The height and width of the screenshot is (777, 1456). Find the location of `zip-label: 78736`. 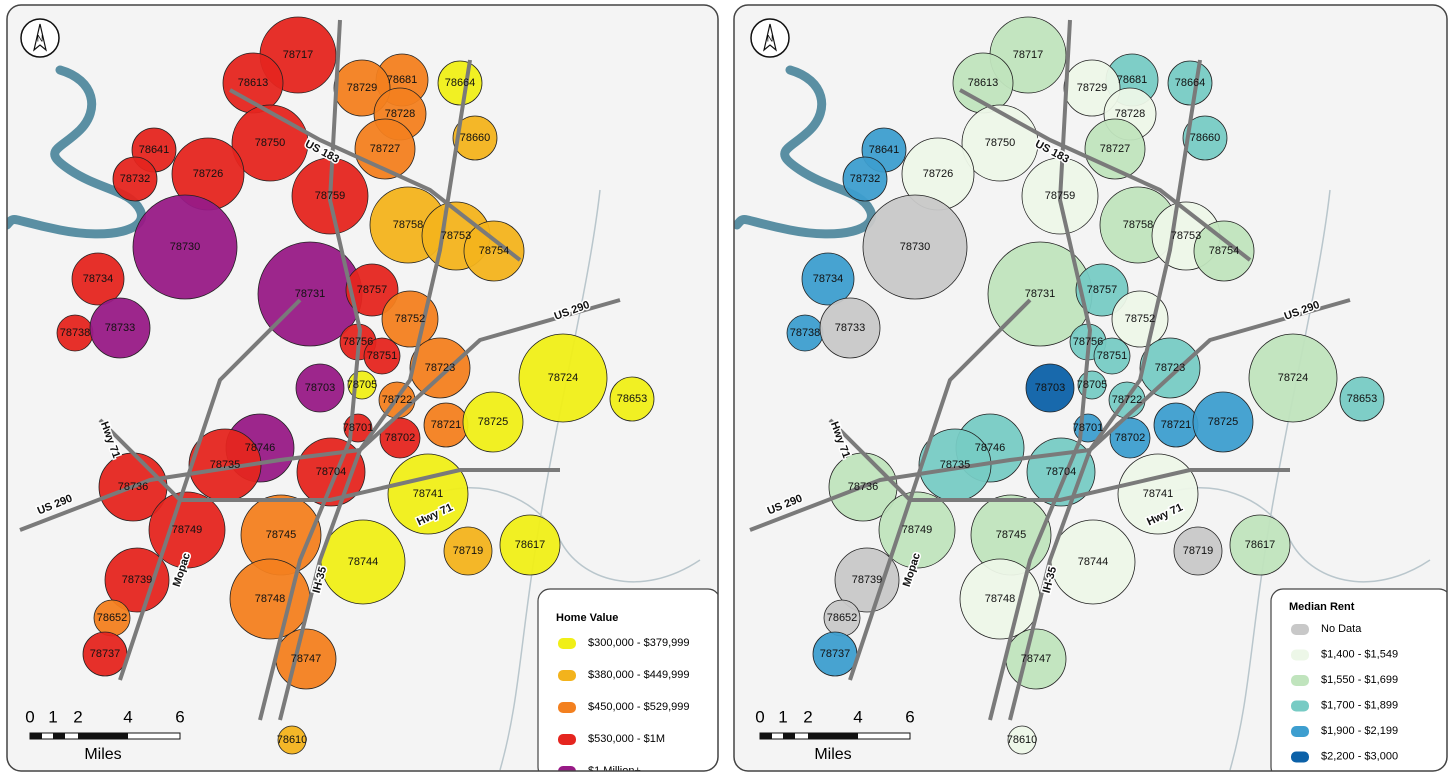

zip-label: 78736 is located at coordinates (863, 487).